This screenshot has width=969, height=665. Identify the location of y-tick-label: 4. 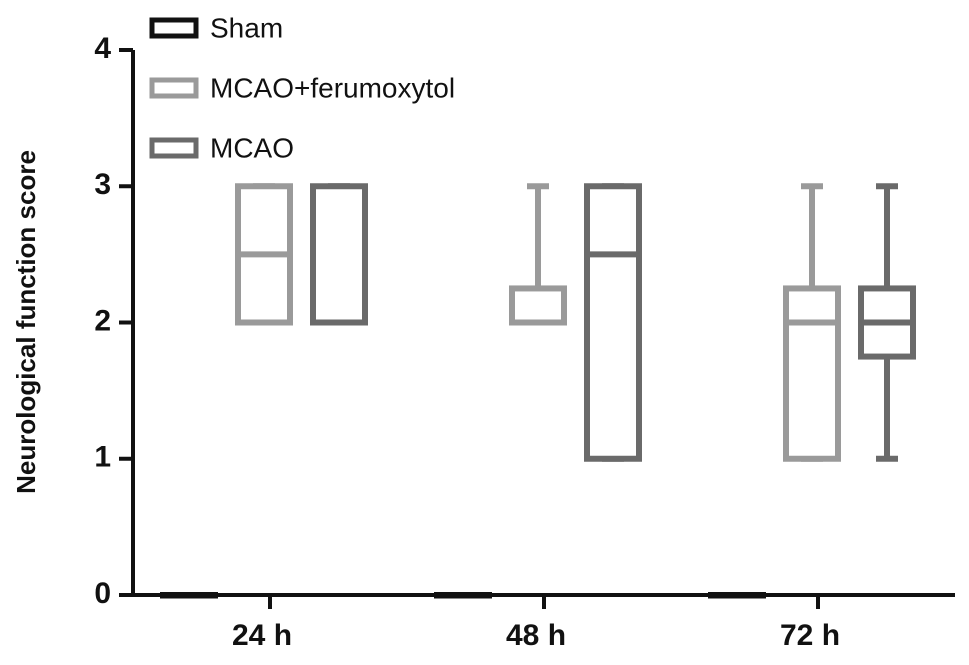
(102, 48).